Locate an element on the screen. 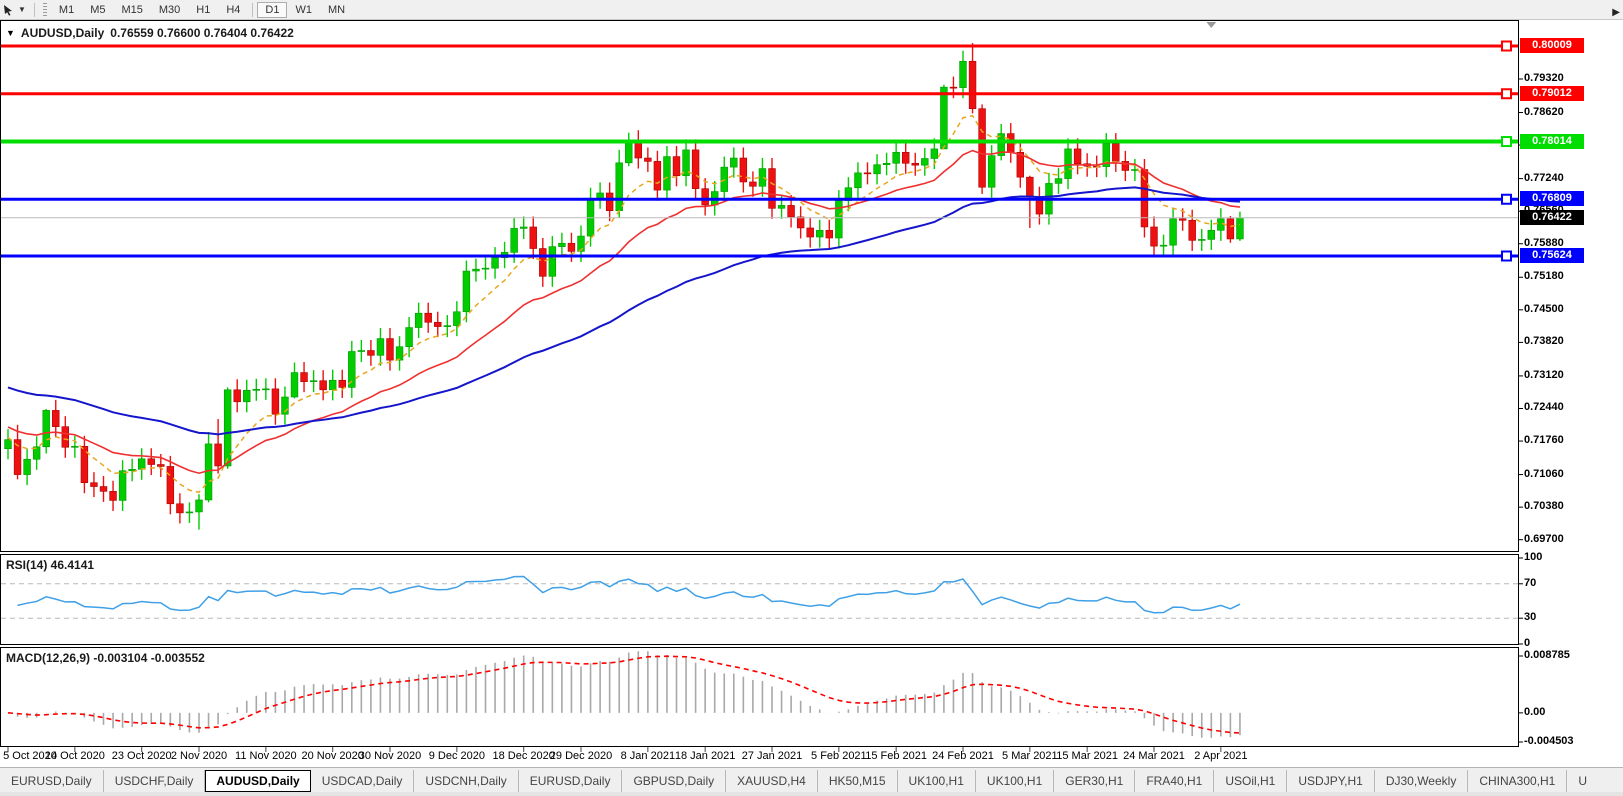 Image resolution: width=1623 pixels, height=796 pixels. date-label: 20 Nov 2020 is located at coordinates (332, 756).